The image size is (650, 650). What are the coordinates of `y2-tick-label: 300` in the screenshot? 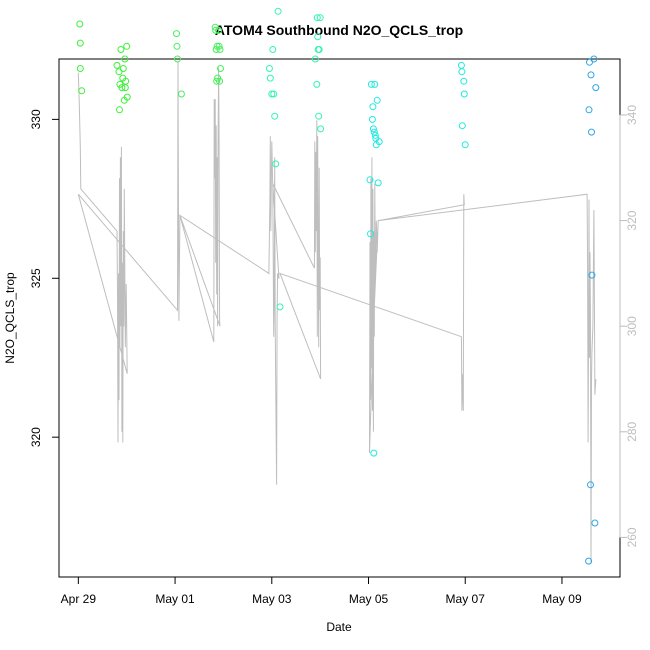 It's located at (632, 326).